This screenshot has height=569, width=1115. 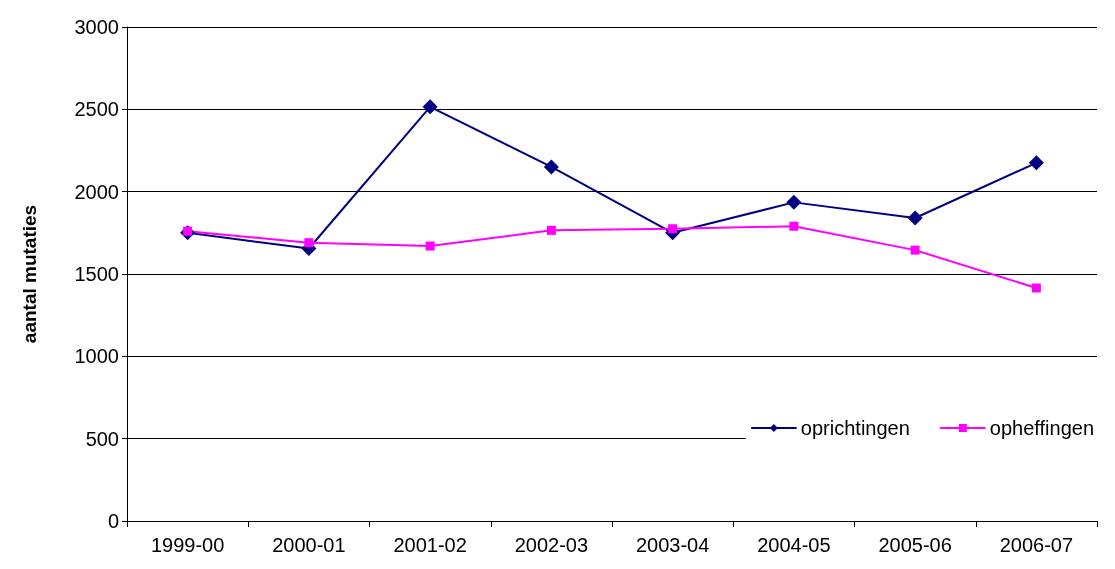 What do you see at coordinates (1036, 545) in the screenshot?
I see `x-tick-label: 2006-07` at bounding box center [1036, 545].